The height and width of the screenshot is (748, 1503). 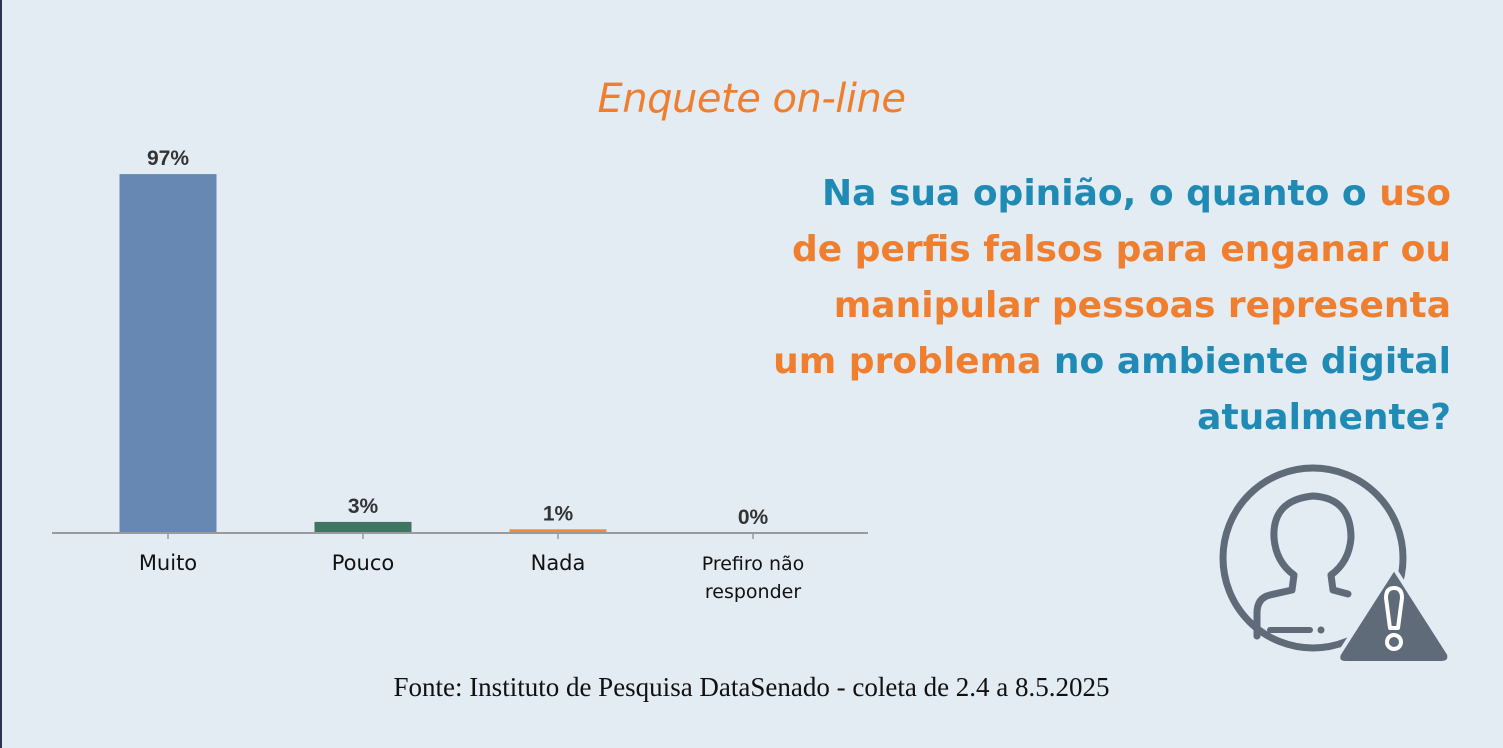 What do you see at coordinates (1335, 565) in the screenshot?
I see `user-warning-icon` at bounding box center [1335, 565].